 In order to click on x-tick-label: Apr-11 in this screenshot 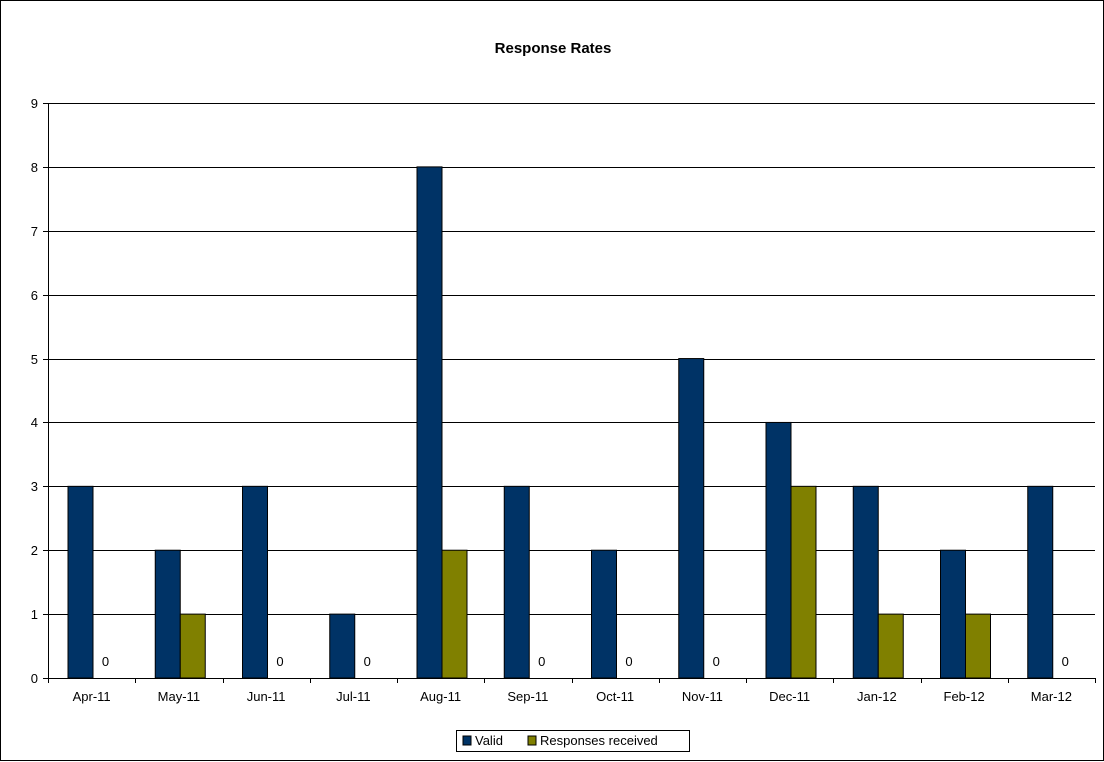, I will do `click(92, 696)`.